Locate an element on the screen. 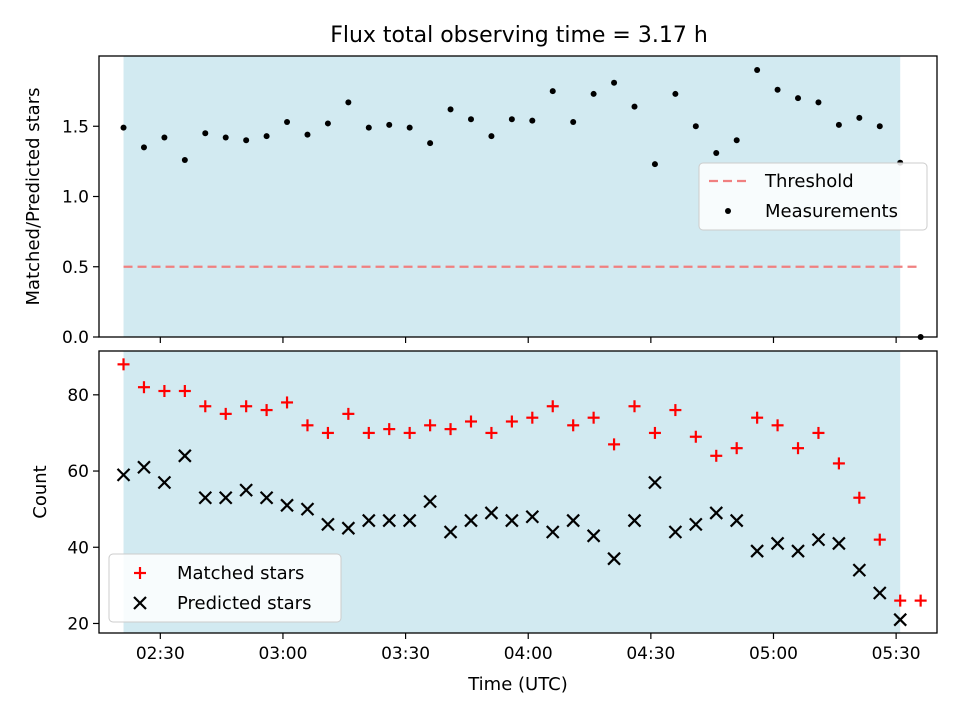 This screenshot has width=960, height=720. y-tick-label: 80 is located at coordinates (78, 396).